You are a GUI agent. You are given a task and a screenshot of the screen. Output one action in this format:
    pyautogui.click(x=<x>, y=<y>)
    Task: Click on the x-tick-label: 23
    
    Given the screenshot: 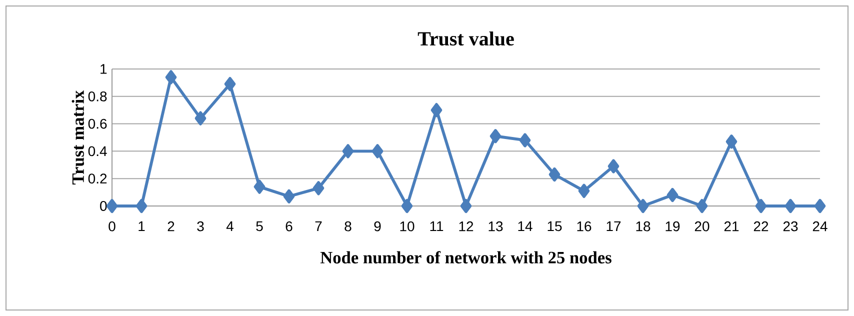 What is the action you would take?
    pyautogui.click(x=790, y=226)
    